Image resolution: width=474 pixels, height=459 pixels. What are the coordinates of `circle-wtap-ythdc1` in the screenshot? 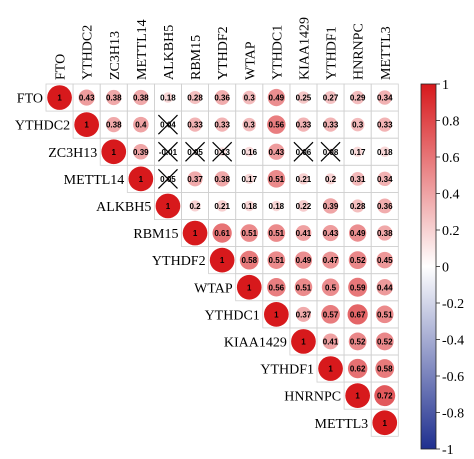 It's located at (276, 287).